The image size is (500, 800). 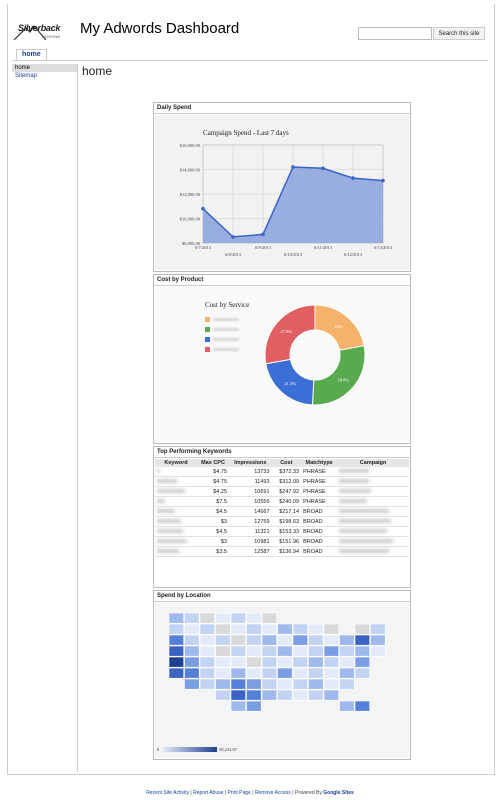 I want to click on sidebar-item-sitemap: Sitemap, so click(x=26, y=76).